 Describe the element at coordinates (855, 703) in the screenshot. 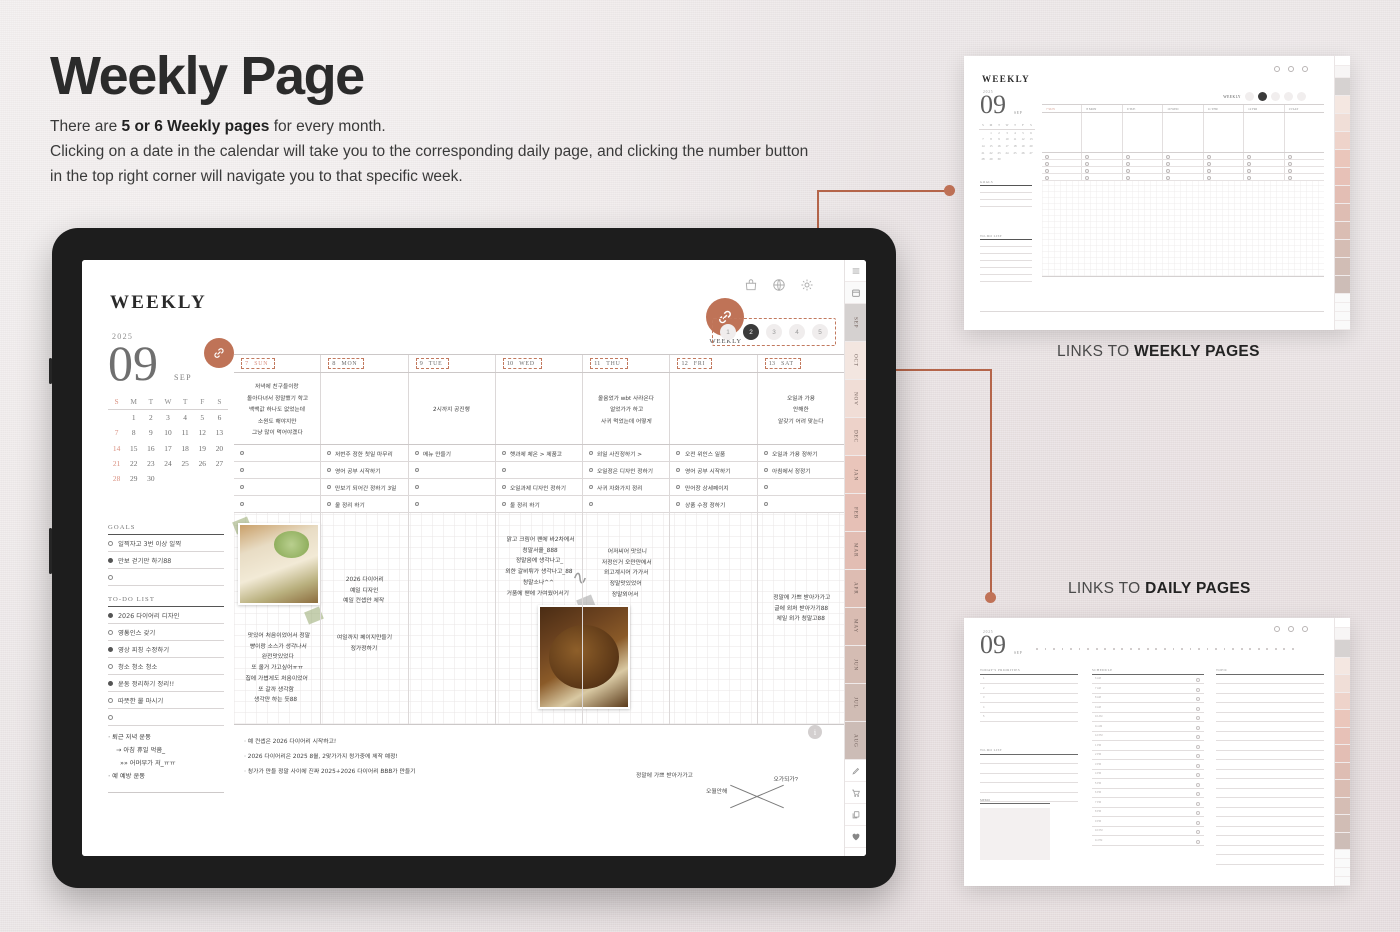

I see `sidebar-month-jul: JUL` at that location.